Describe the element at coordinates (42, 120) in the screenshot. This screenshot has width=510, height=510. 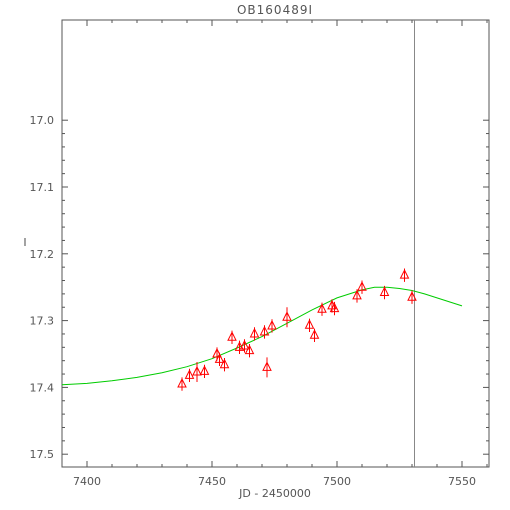
I see `y-tick-label: 17.0` at that location.